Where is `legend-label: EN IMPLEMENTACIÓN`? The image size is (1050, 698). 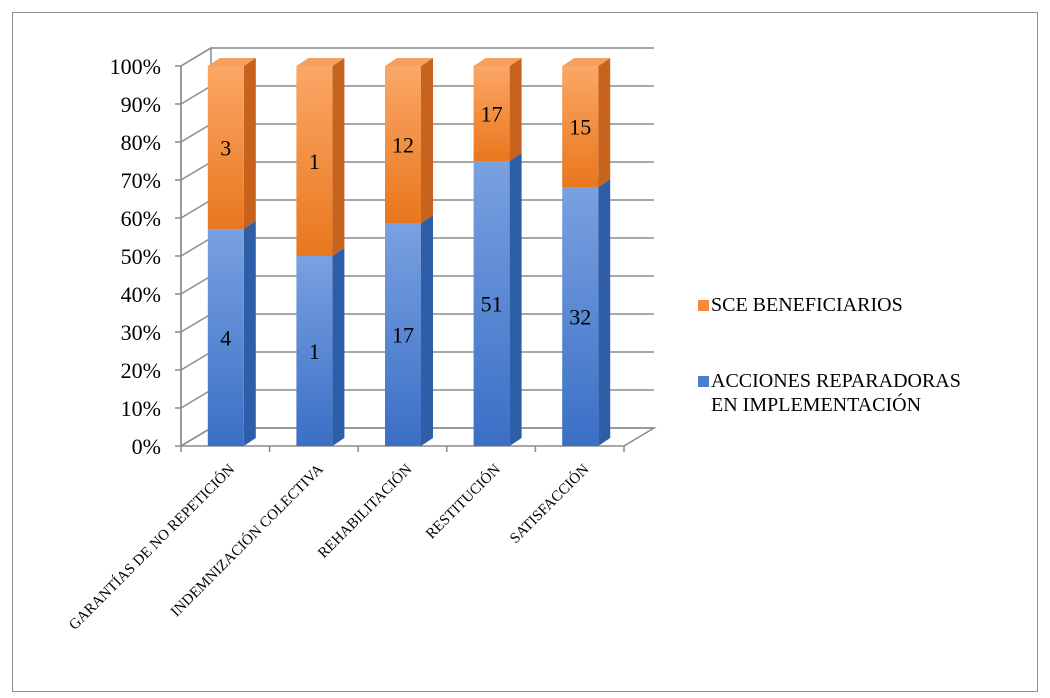 legend-label: EN IMPLEMENTACIÓN is located at coordinates (816, 404).